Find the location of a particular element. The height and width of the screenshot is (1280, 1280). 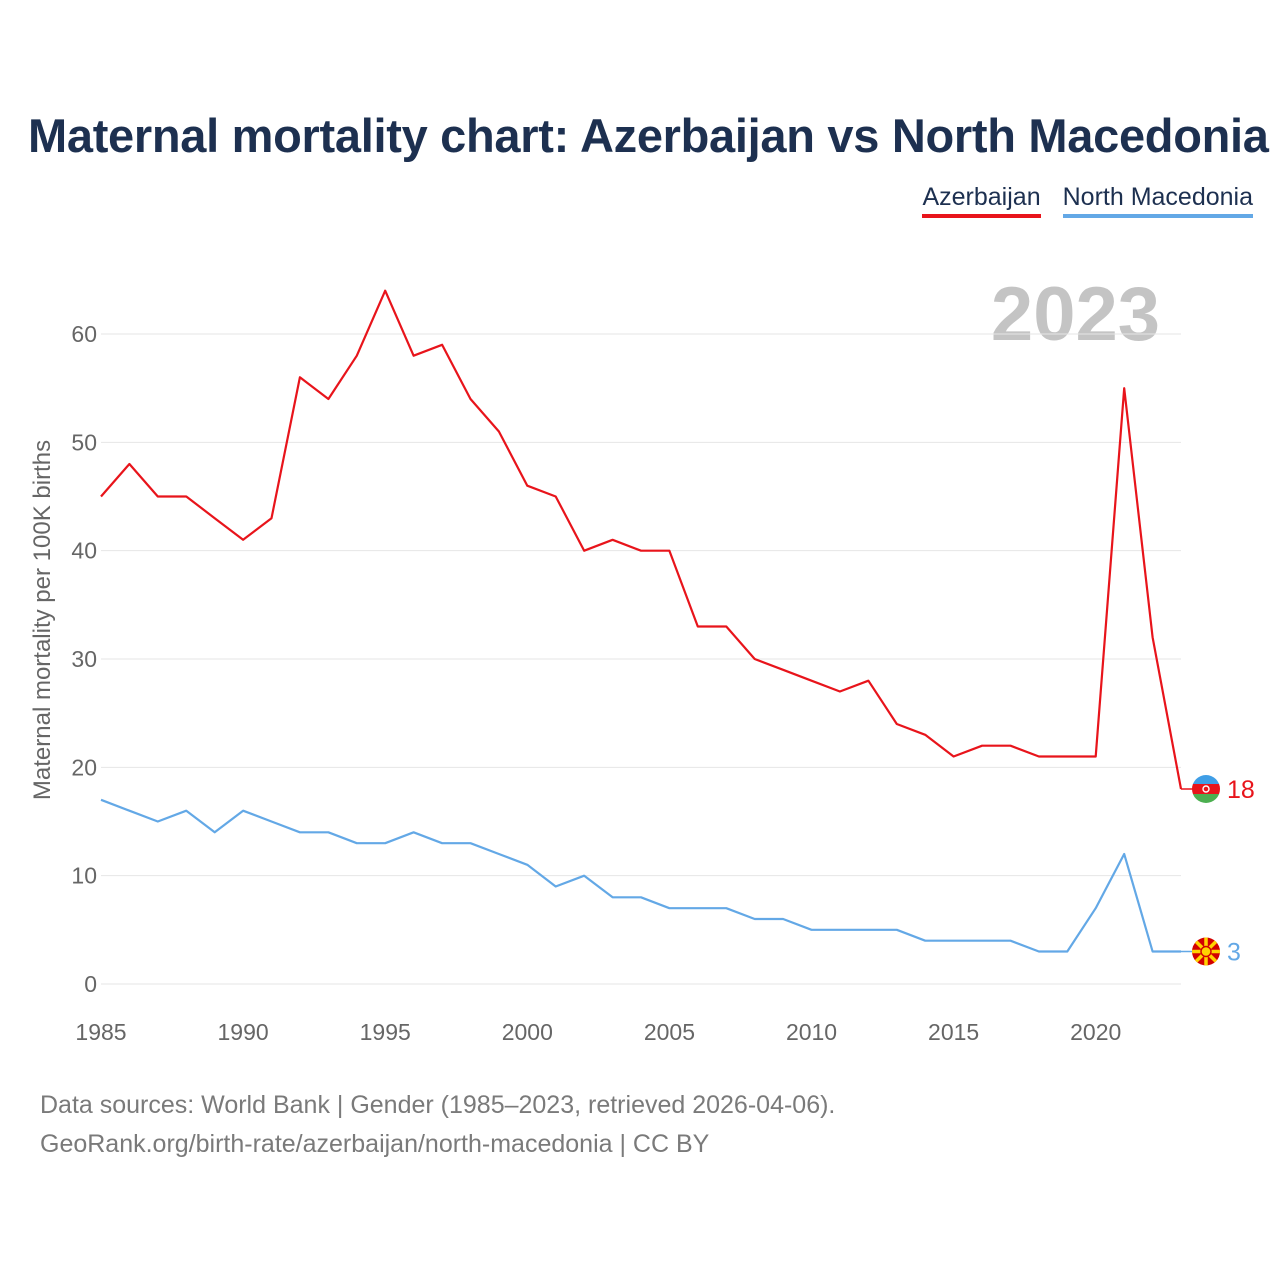

x-tick-label-2020: 2020 is located at coordinates (1095, 1032).